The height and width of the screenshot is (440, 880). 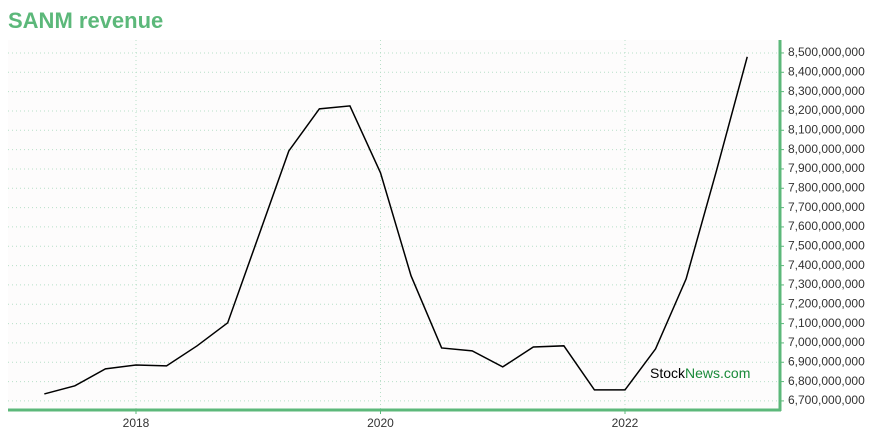 I want to click on y-tick-label: 8,100,000,000, so click(x=826, y=129).